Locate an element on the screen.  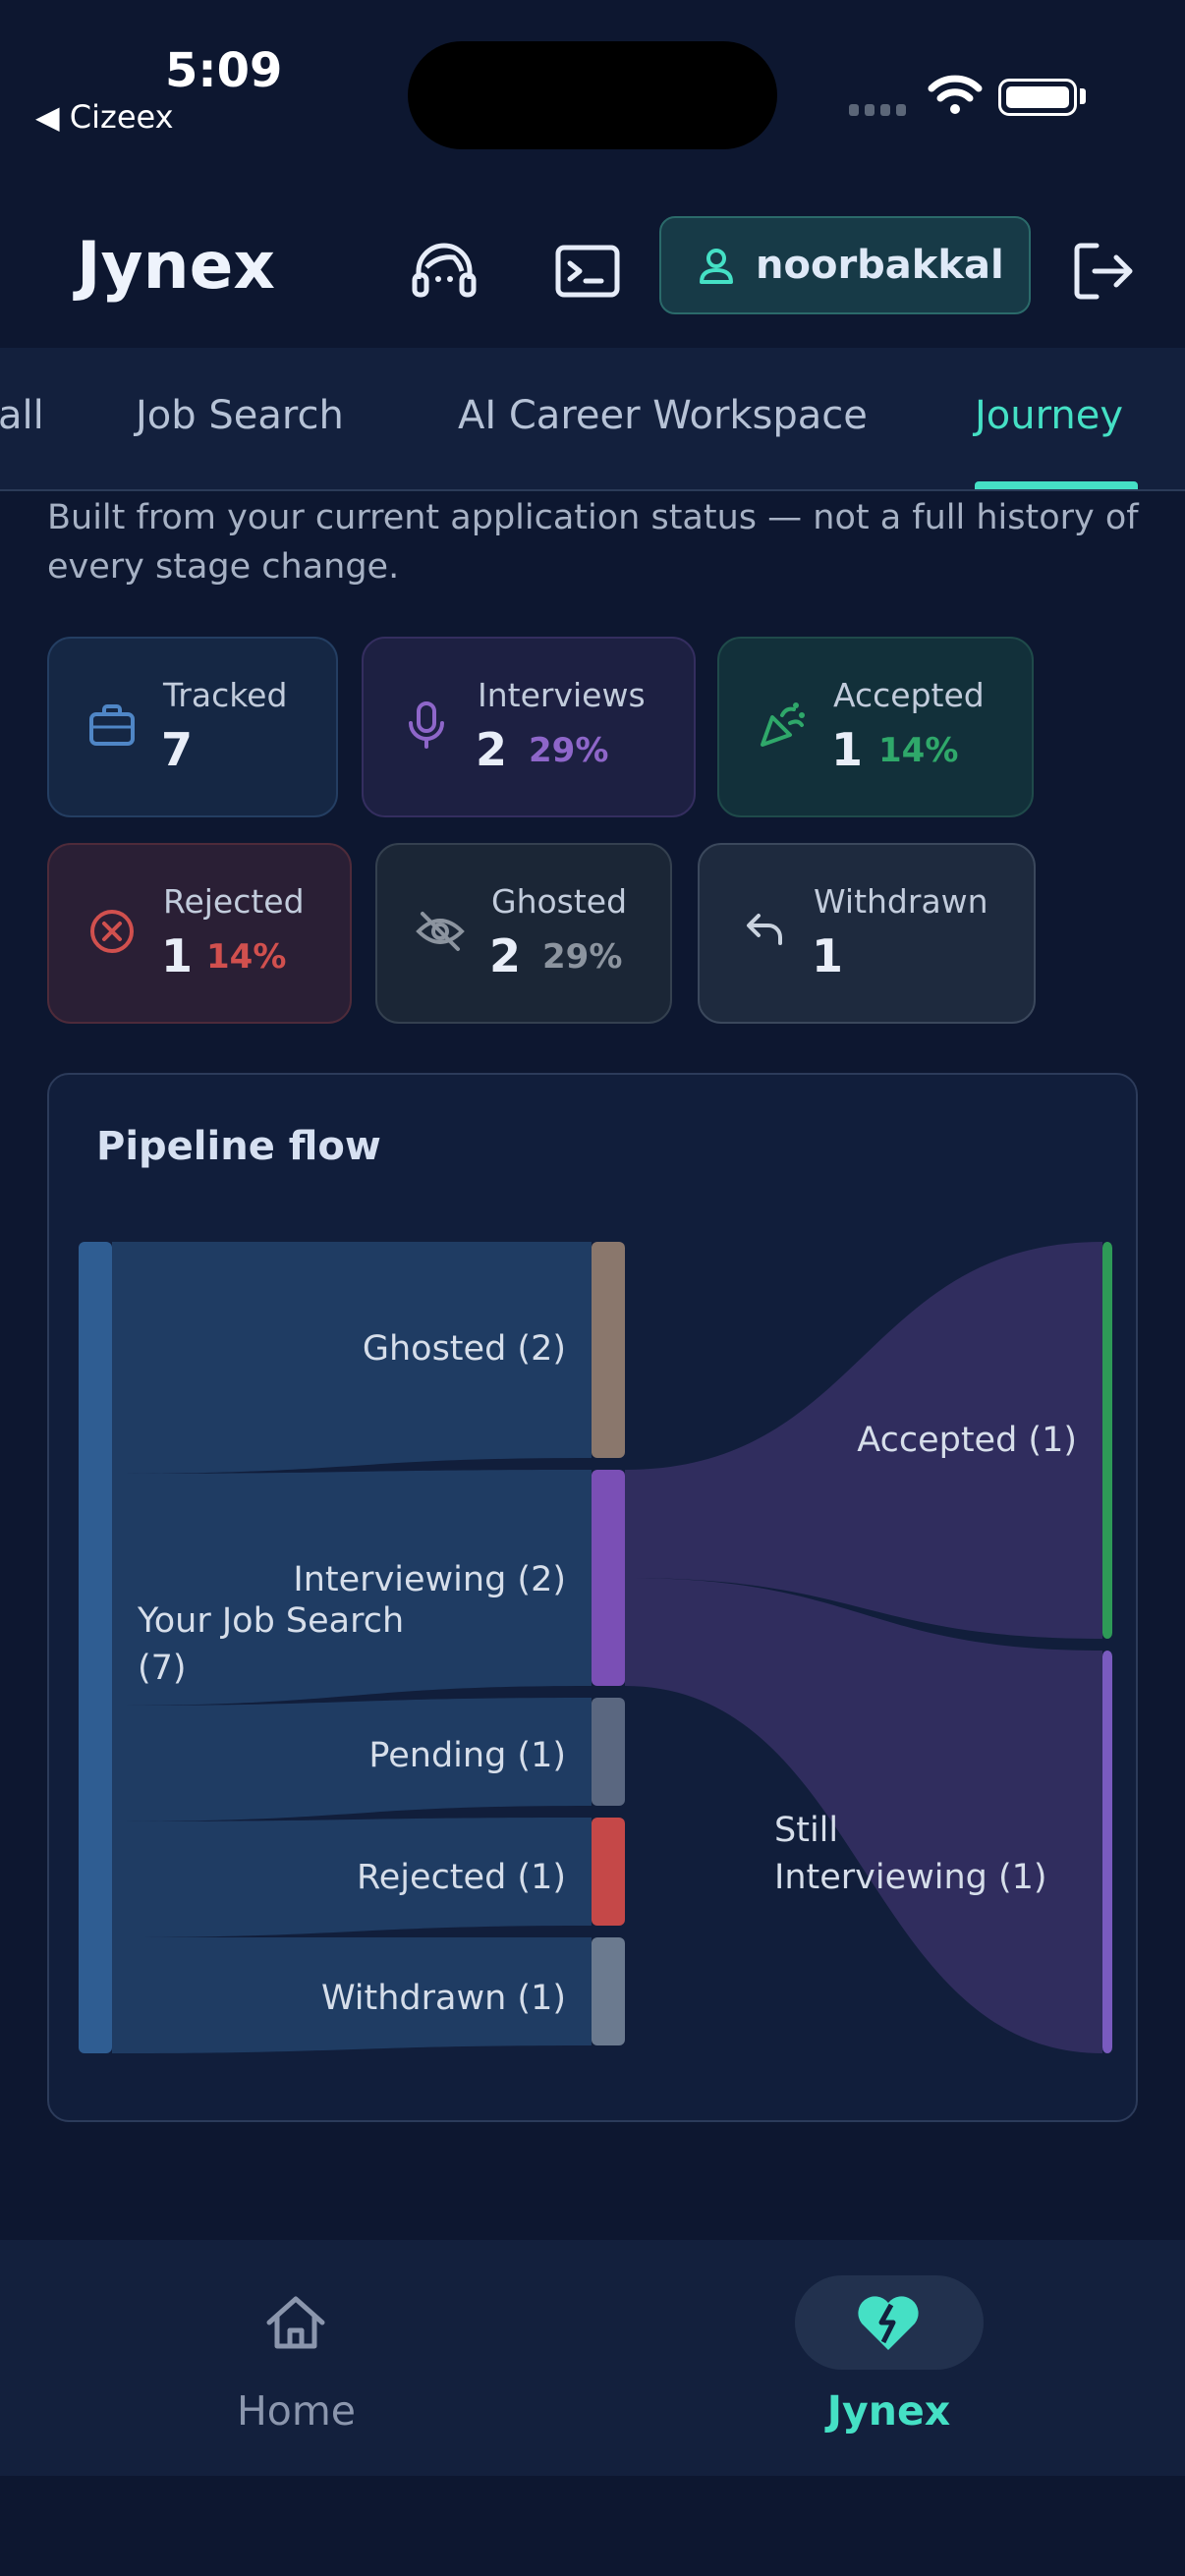
home-icon is located at coordinates (295, 2322).